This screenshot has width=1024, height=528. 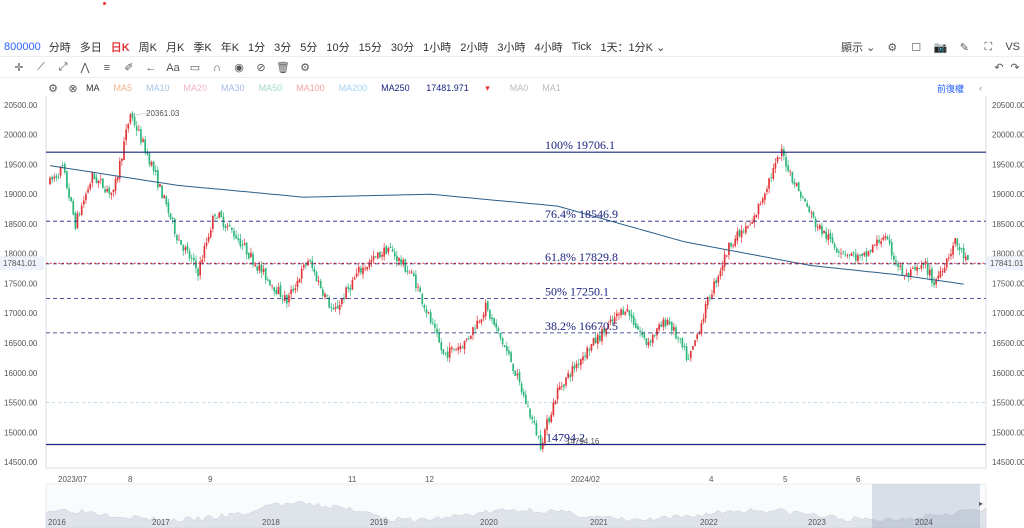 What do you see at coordinates (158, 88) in the screenshot?
I see `ma10: MA10` at bounding box center [158, 88].